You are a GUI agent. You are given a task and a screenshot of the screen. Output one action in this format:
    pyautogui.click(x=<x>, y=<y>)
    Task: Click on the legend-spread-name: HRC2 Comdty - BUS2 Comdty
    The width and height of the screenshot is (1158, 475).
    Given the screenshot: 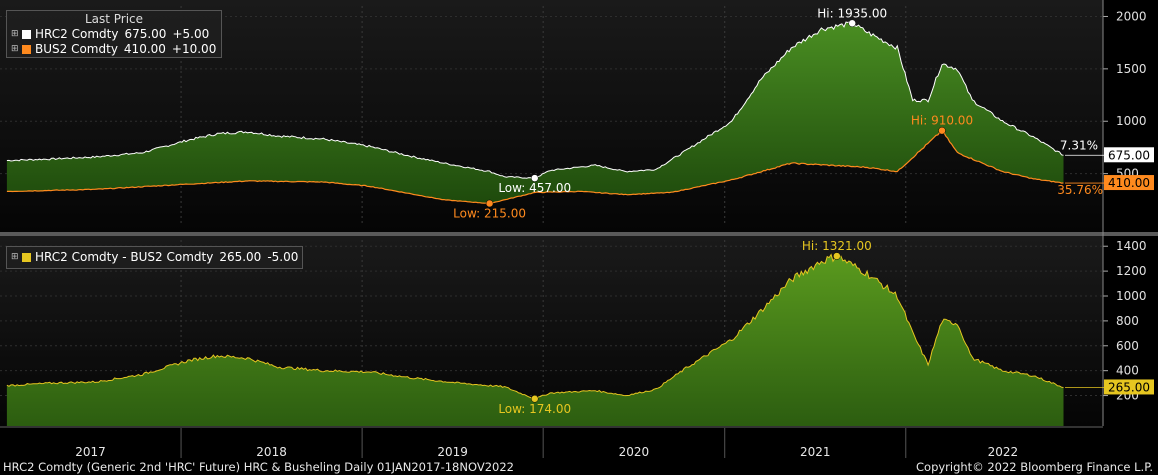 What is the action you would take?
    pyautogui.click(x=124, y=257)
    